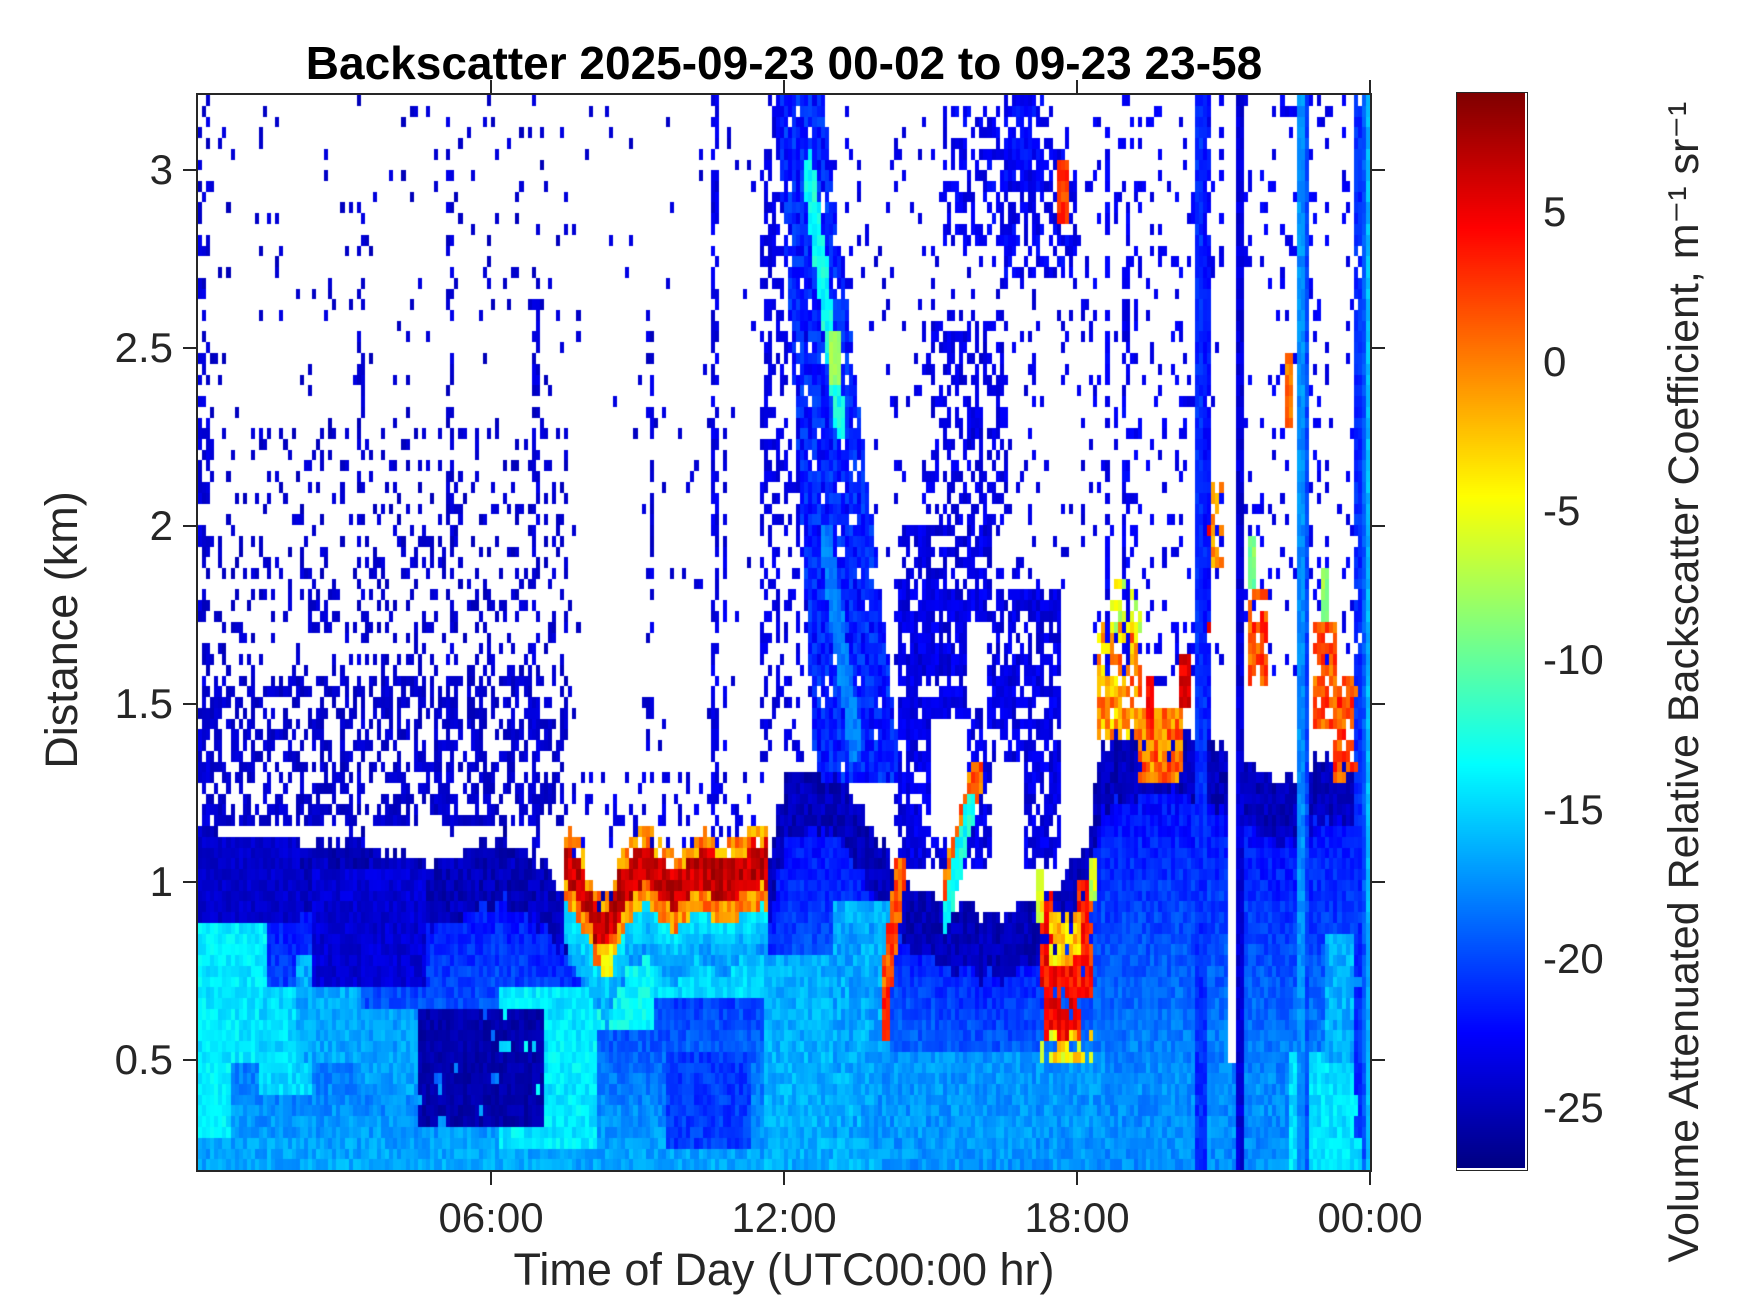 The width and height of the screenshot is (1750, 1313). Describe the element at coordinates (143, 703) in the screenshot. I see `y-tick-label: 1.5` at that location.